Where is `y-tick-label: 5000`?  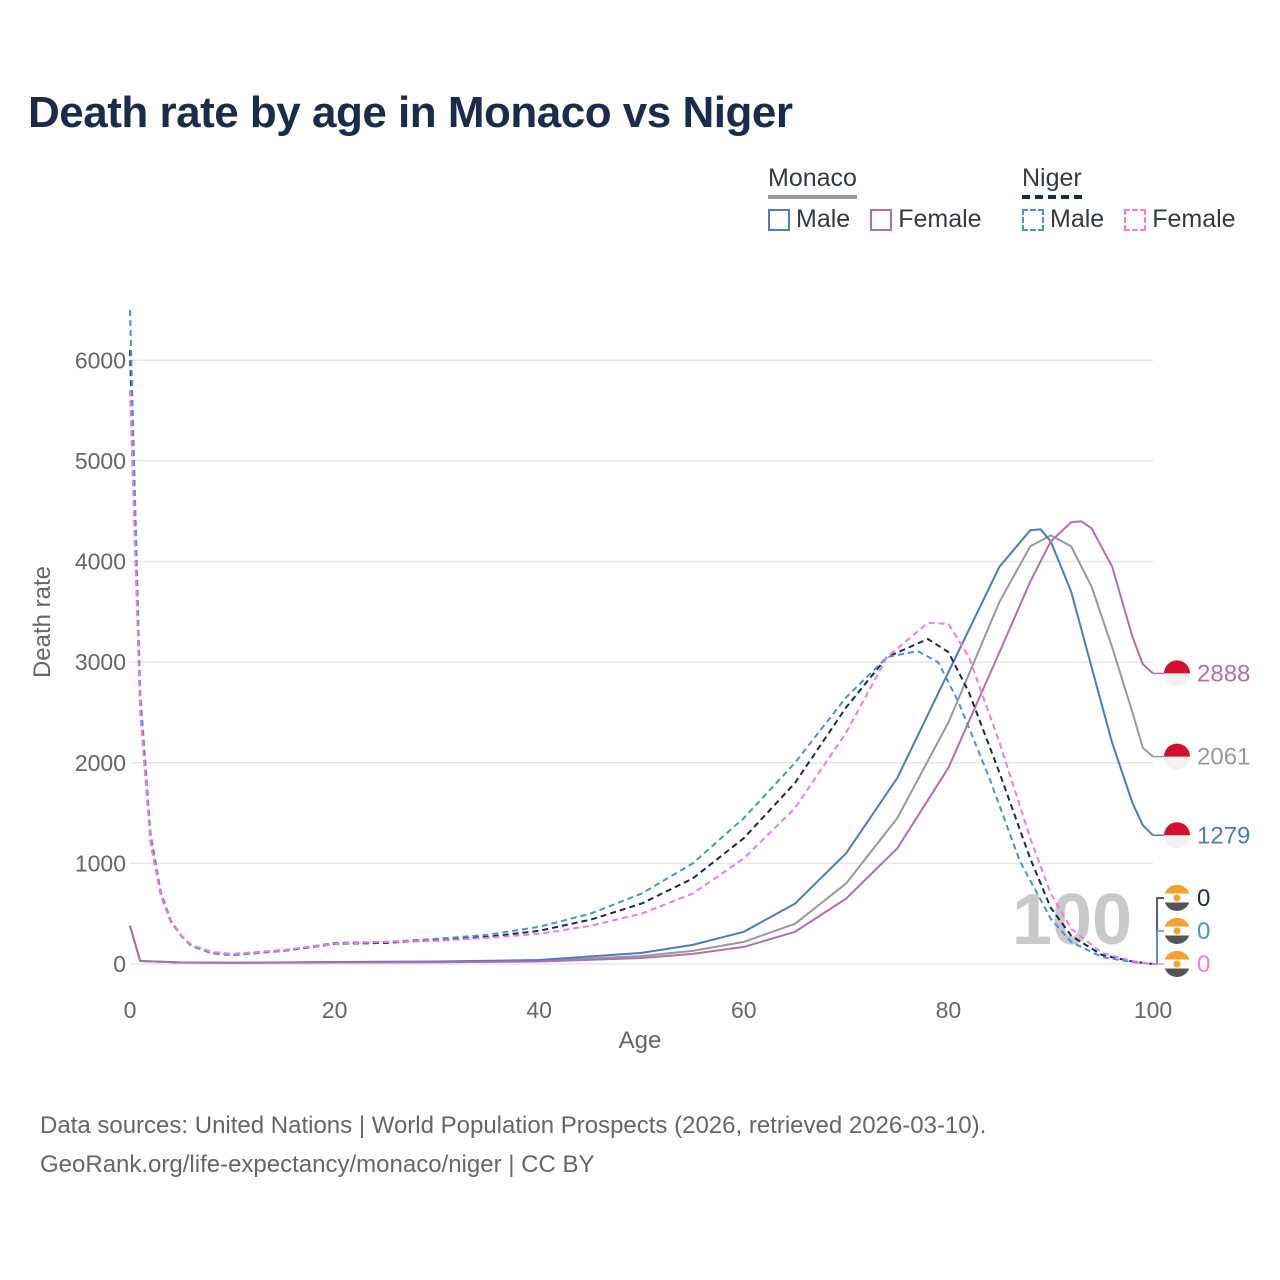 y-tick-label: 5000 is located at coordinates (100, 461).